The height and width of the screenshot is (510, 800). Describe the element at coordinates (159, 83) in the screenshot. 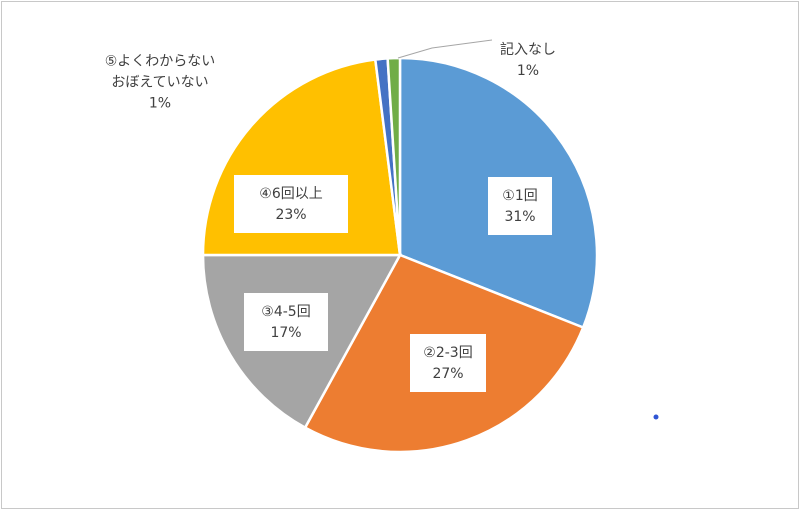

I see `slice-name: おぼえていない` at that location.